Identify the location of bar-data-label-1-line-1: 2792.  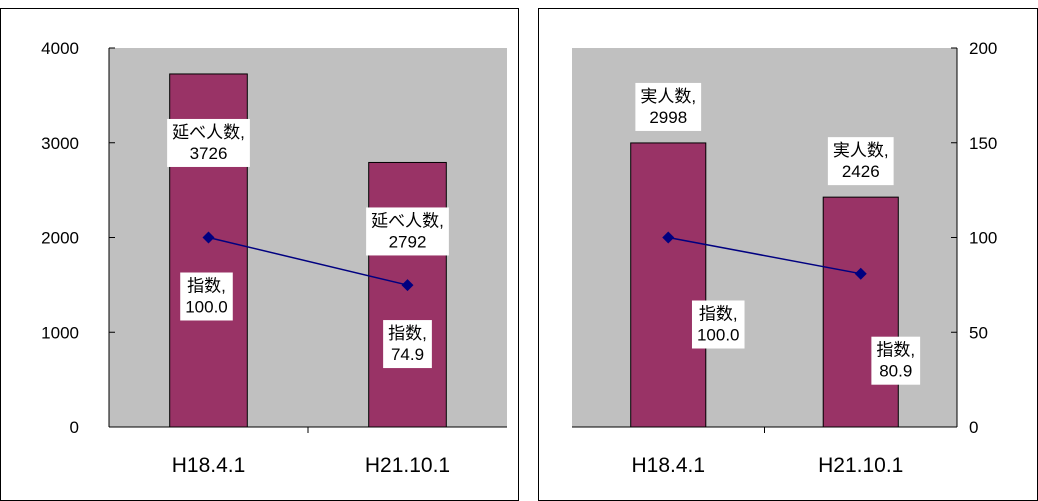
(408, 241).